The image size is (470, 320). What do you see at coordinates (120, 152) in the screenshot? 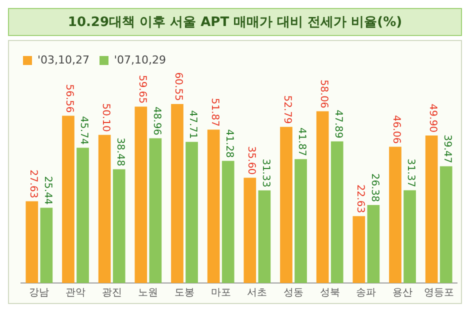
I see `data-label: 38.48` at bounding box center [120, 152].